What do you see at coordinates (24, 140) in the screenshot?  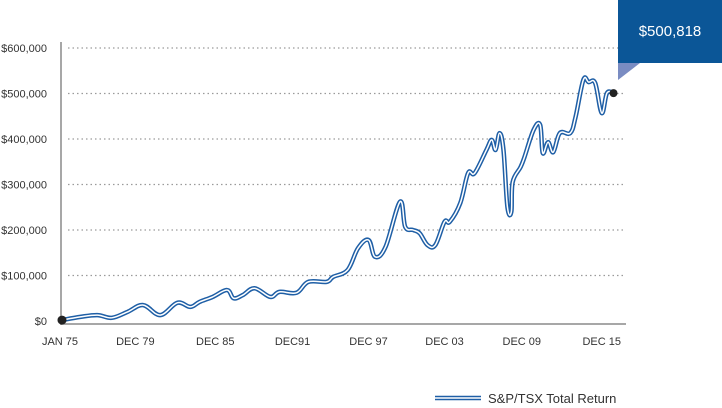 I see `y-tick-label: $400,000` at bounding box center [24, 140].